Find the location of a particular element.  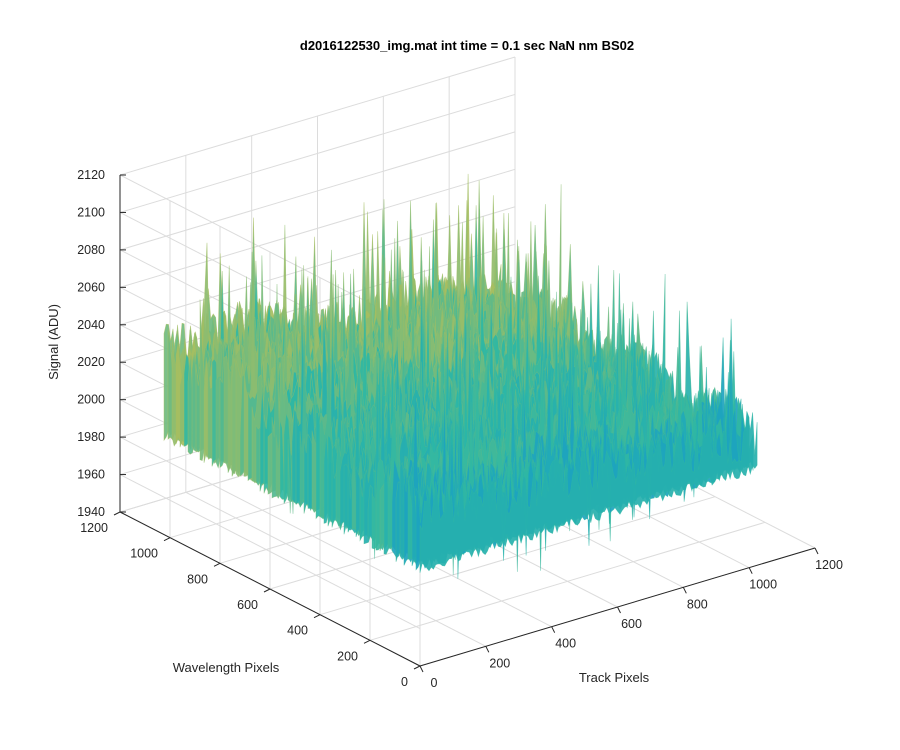

z-tick-label: 2080 is located at coordinates (91, 250).